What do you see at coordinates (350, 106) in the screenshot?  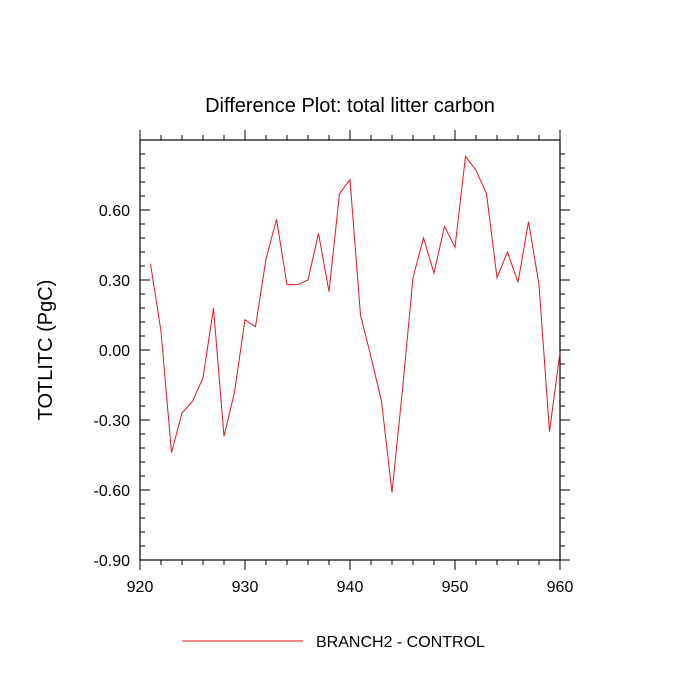 I see `chart-title: Difference Plot: total litter carbon` at bounding box center [350, 106].